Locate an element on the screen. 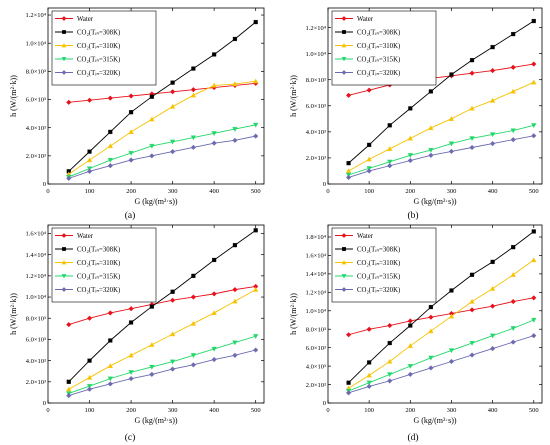 The image size is (550, 445). y-tick-label: 8.0×10³ is located at coordinates (36, 318).